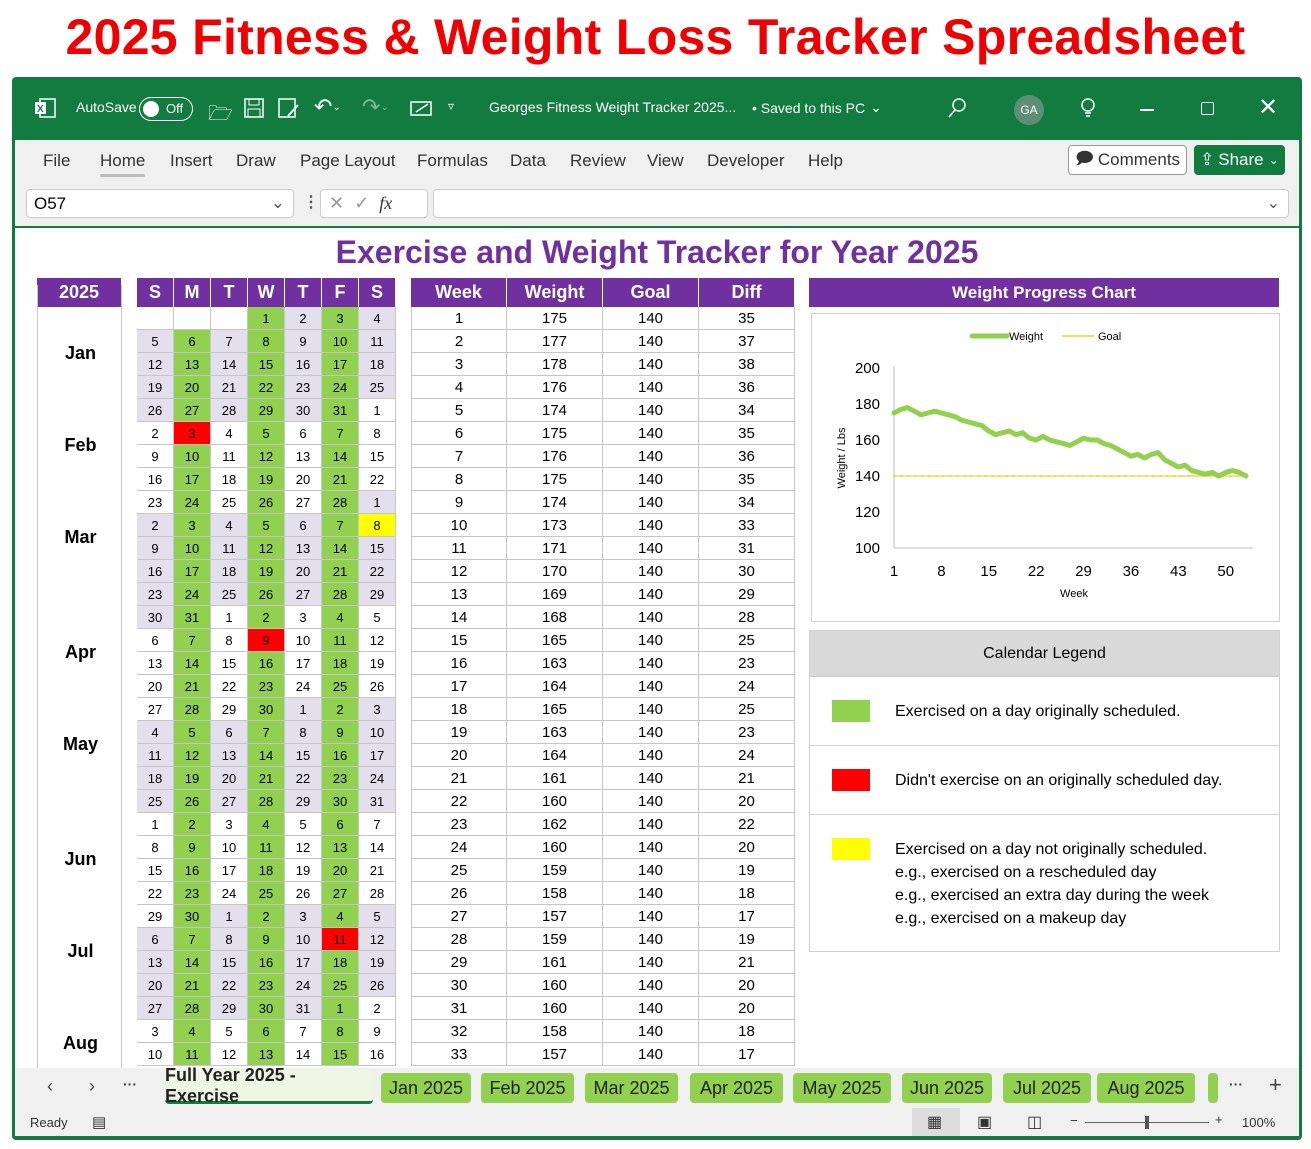  Describe the element at coordinates (289, 108) in the screenshot. I see `save-as-icon` at that location.